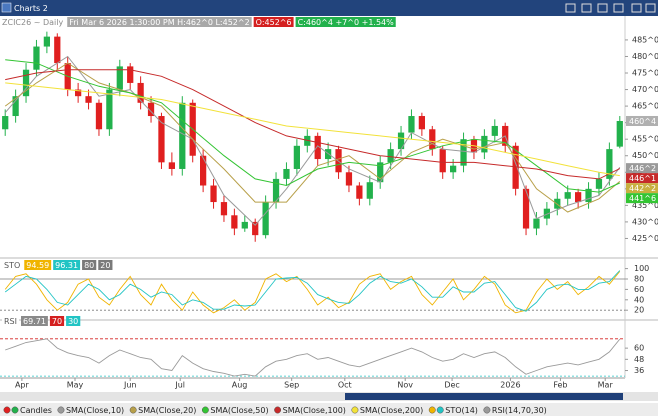  I want to click on y-tick-label: 465^0, so click(645, 106).